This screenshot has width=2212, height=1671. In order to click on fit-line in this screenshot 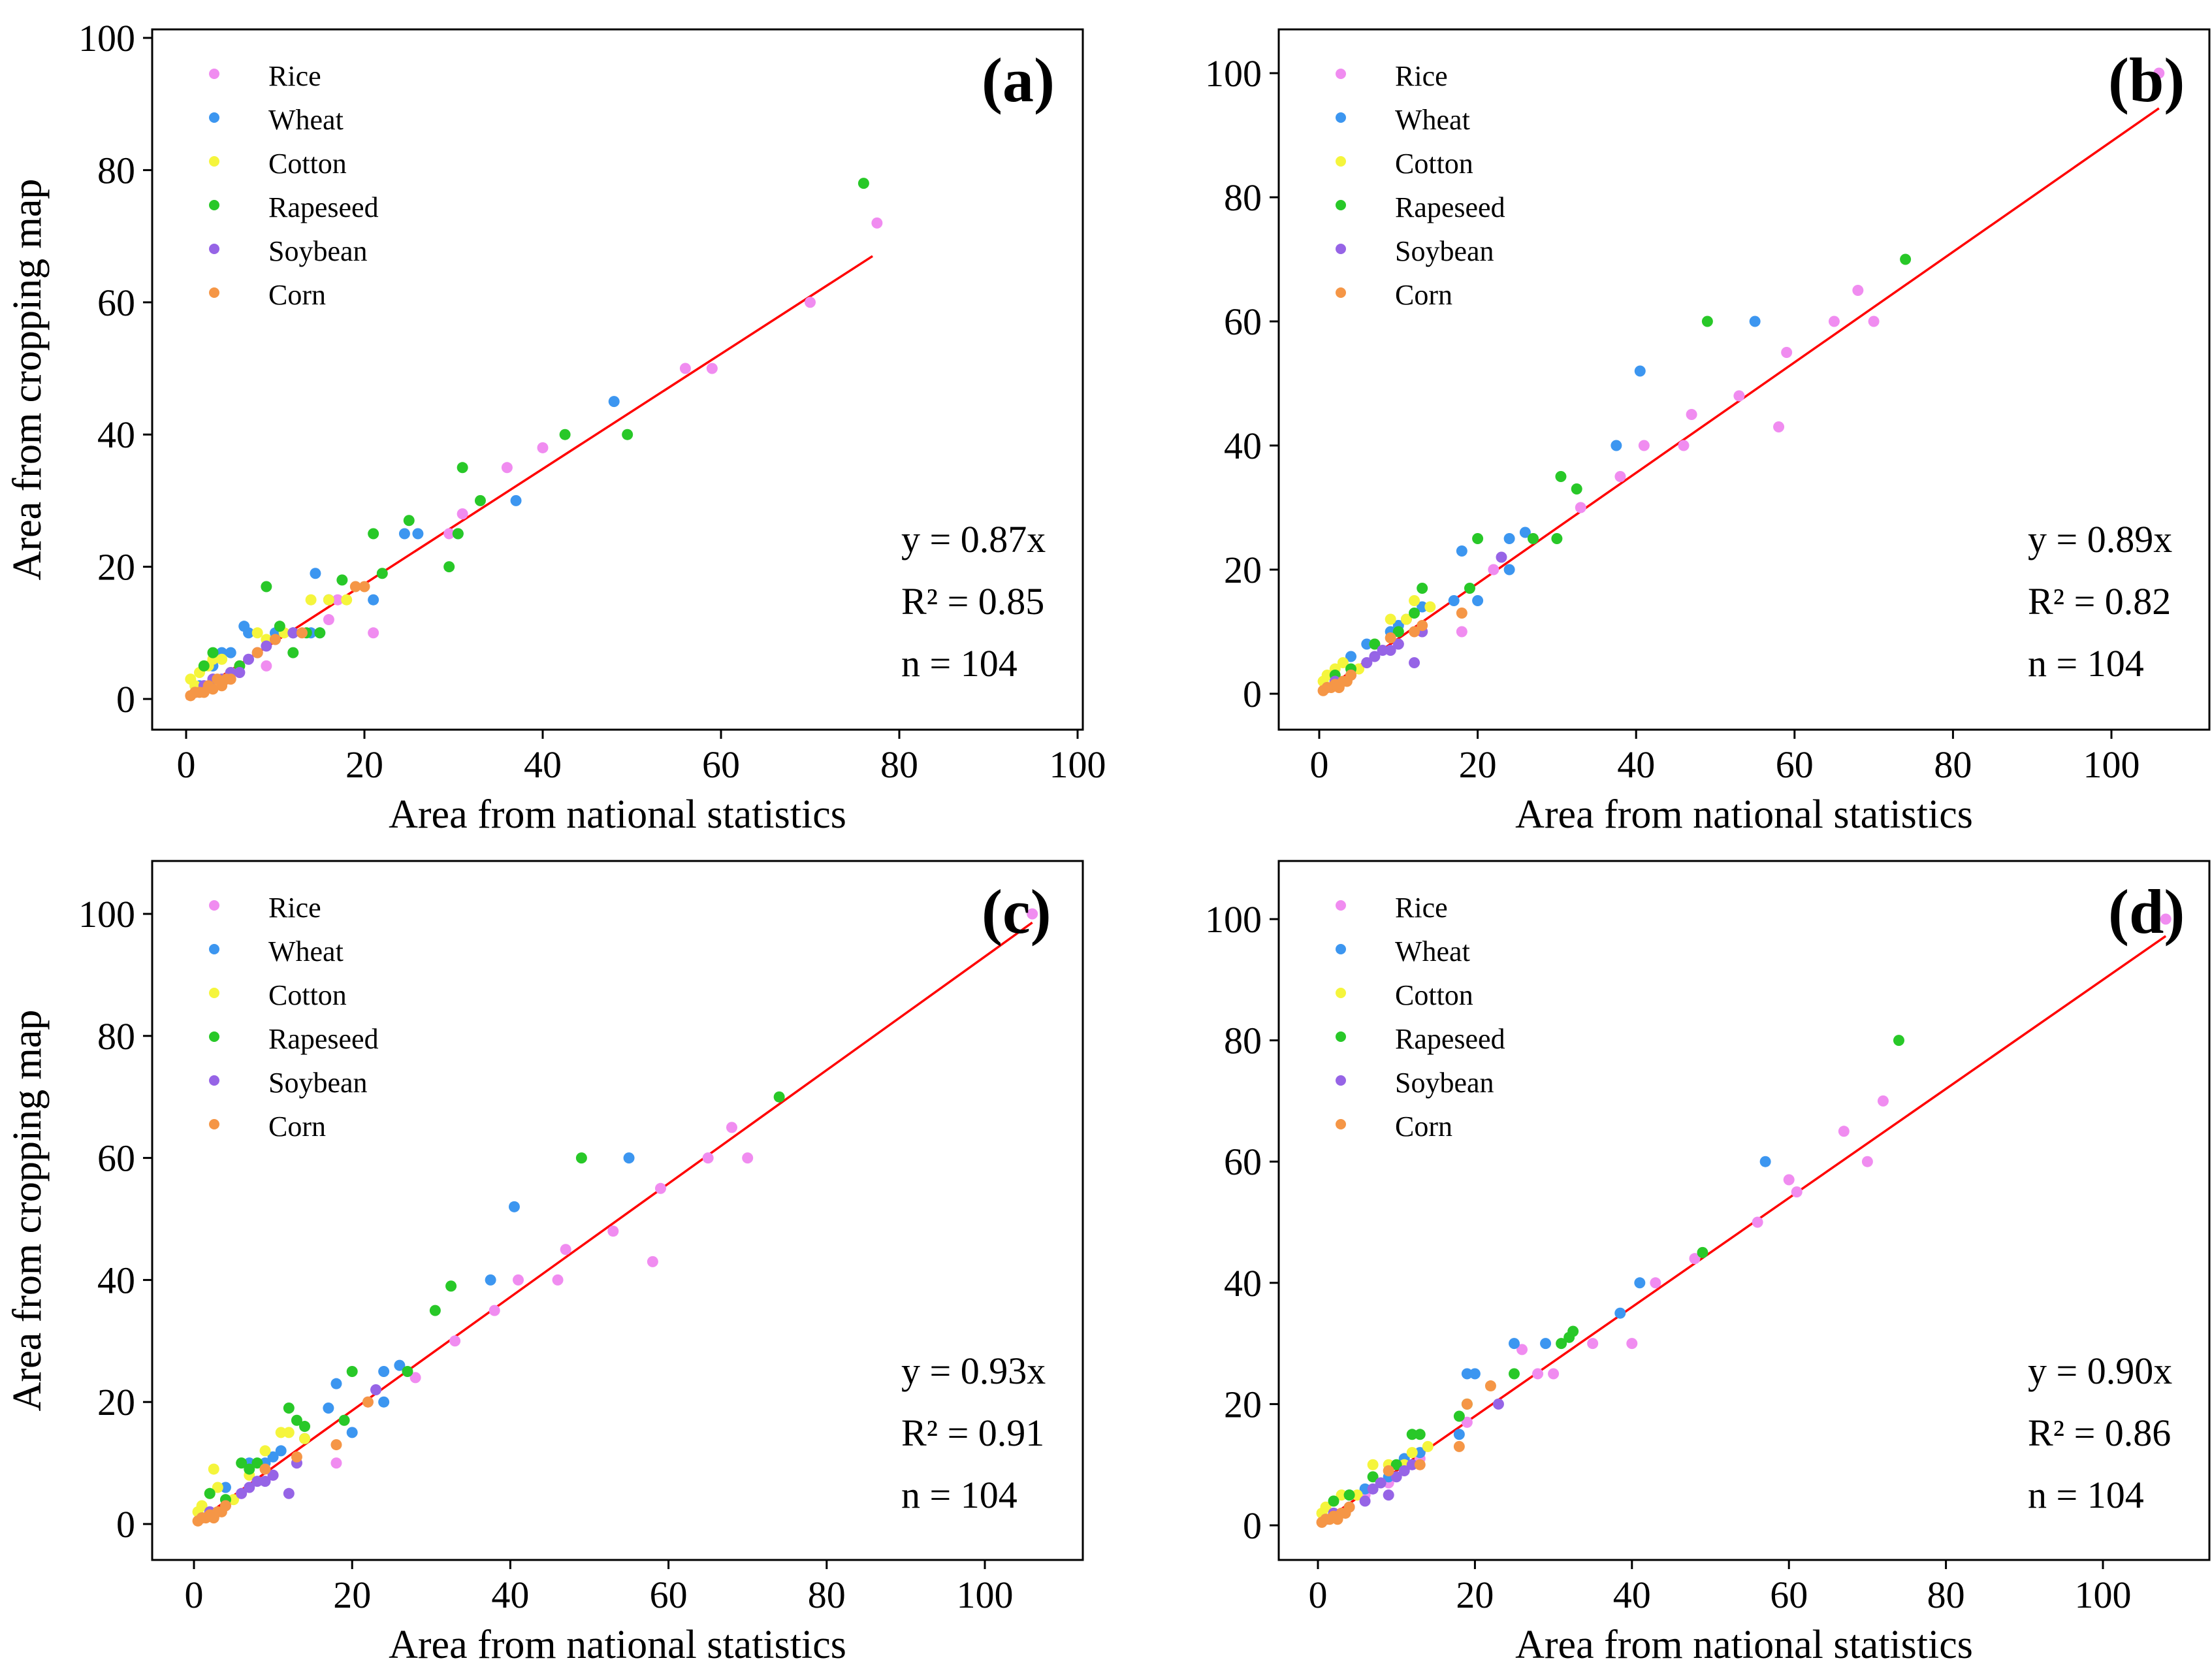, I will do `click(613, 1223)`.